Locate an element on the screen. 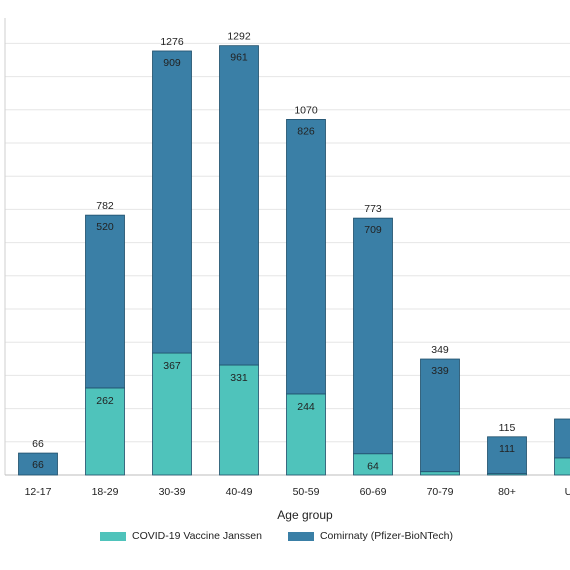 This screenshot has height=570, width=570. x-tick-label: 60-69 is located at coordinates (373, 492).